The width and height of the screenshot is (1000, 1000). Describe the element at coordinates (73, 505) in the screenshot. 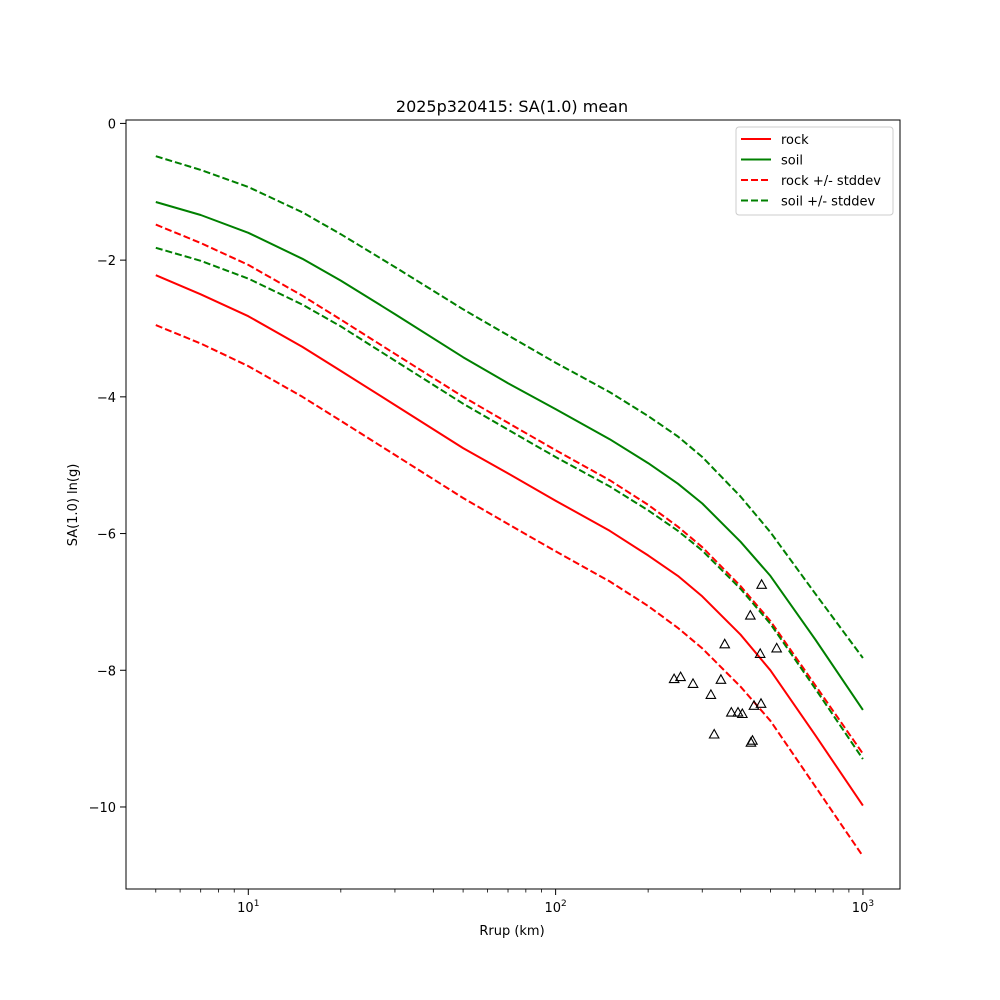

I see `y-axis-label: SA(1.0) ln(g)` at that location.